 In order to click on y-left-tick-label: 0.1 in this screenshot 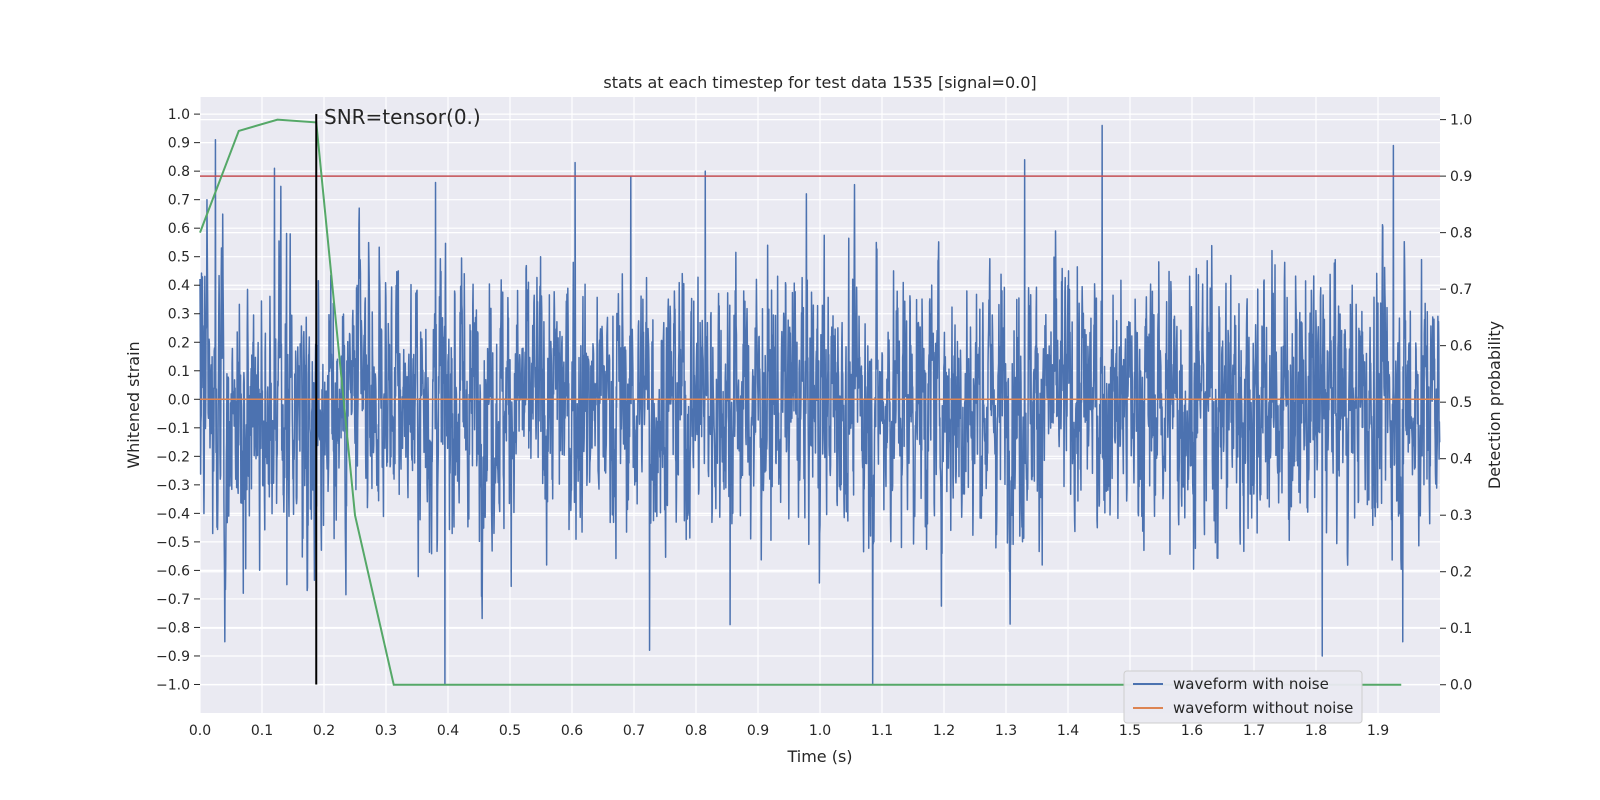, I will do `click(179, 372)`.